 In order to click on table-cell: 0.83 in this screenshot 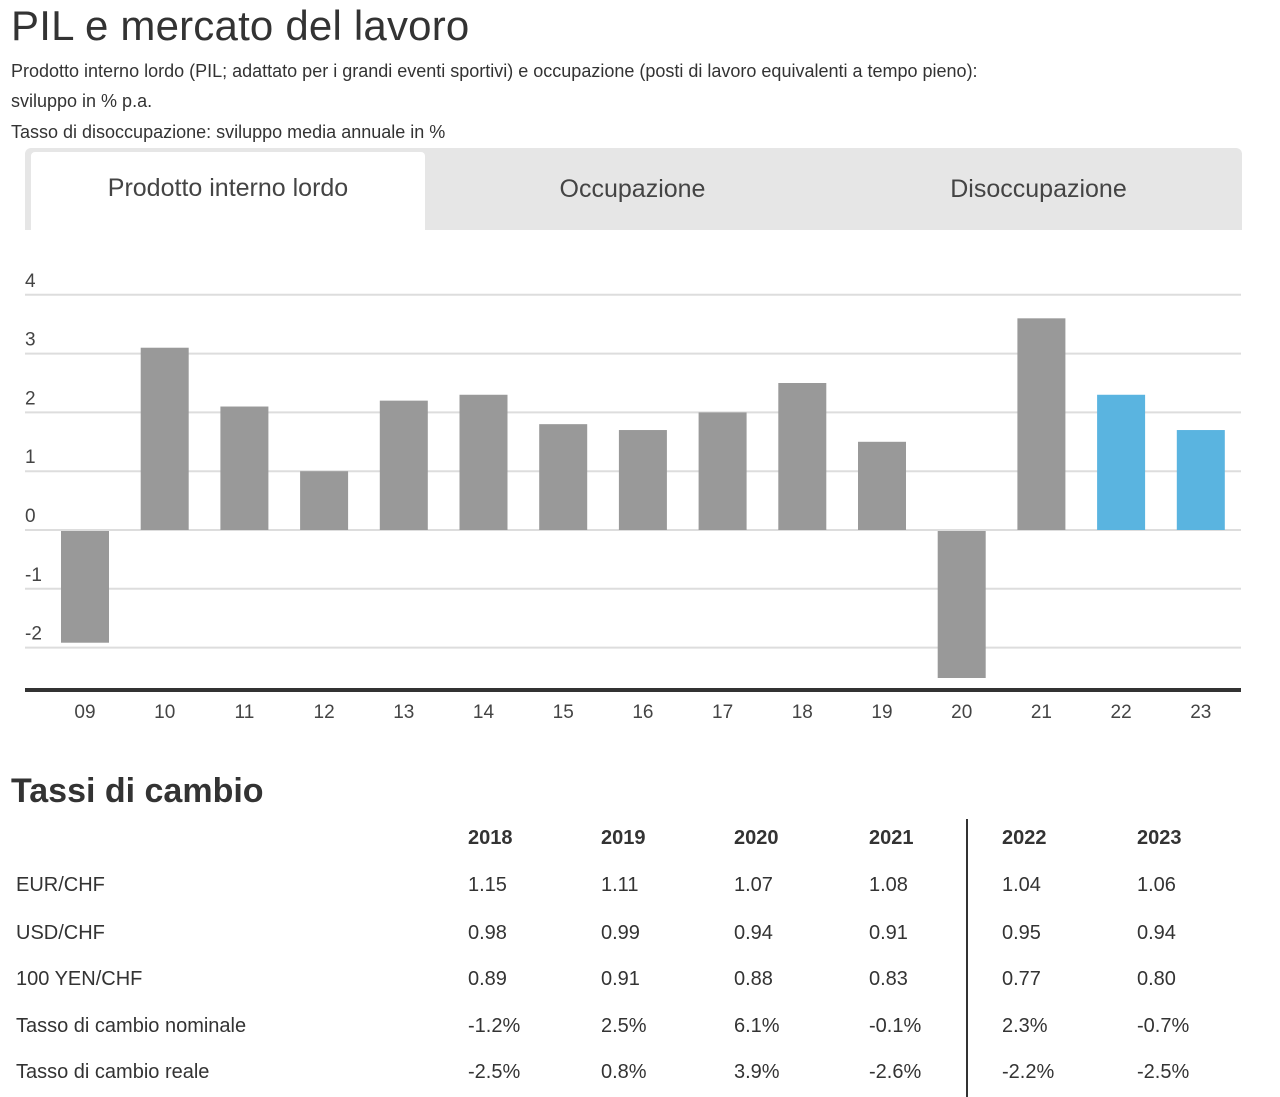, I will do `click(888, 979)`.